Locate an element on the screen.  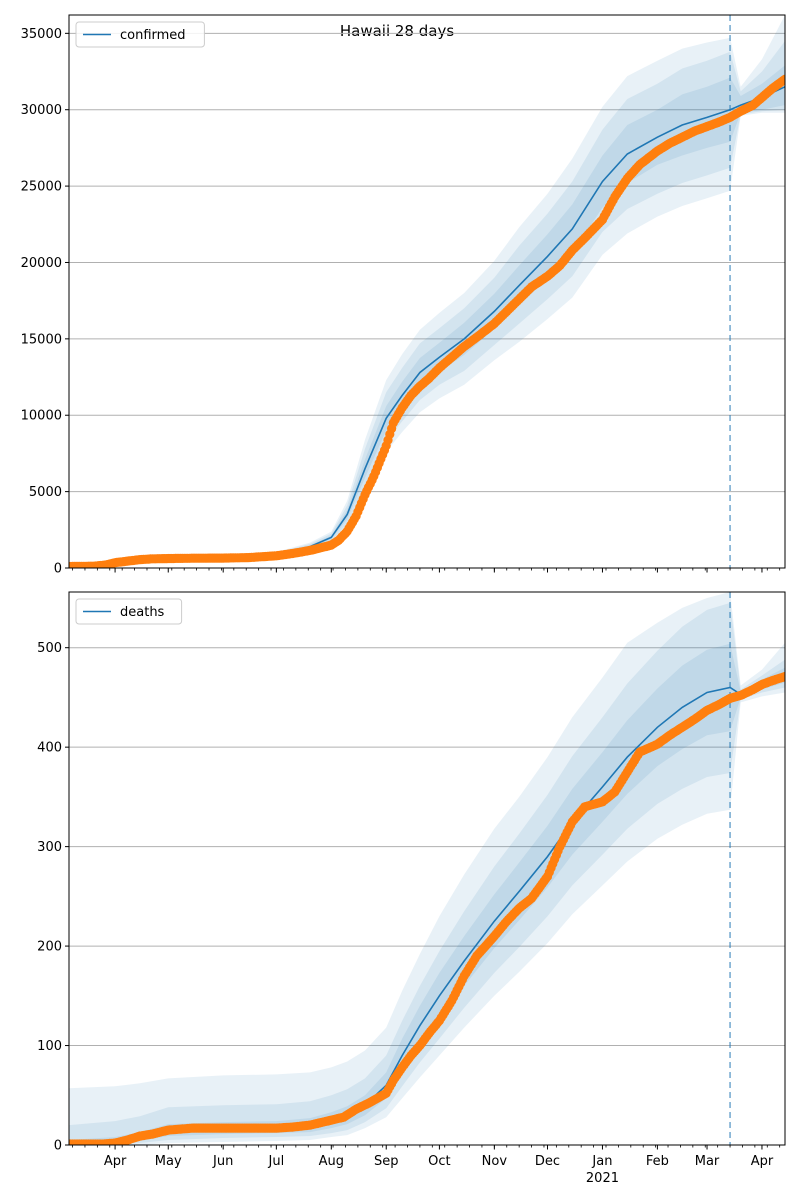
y-tick-label: 5000 is located at coordinates (45, 492).